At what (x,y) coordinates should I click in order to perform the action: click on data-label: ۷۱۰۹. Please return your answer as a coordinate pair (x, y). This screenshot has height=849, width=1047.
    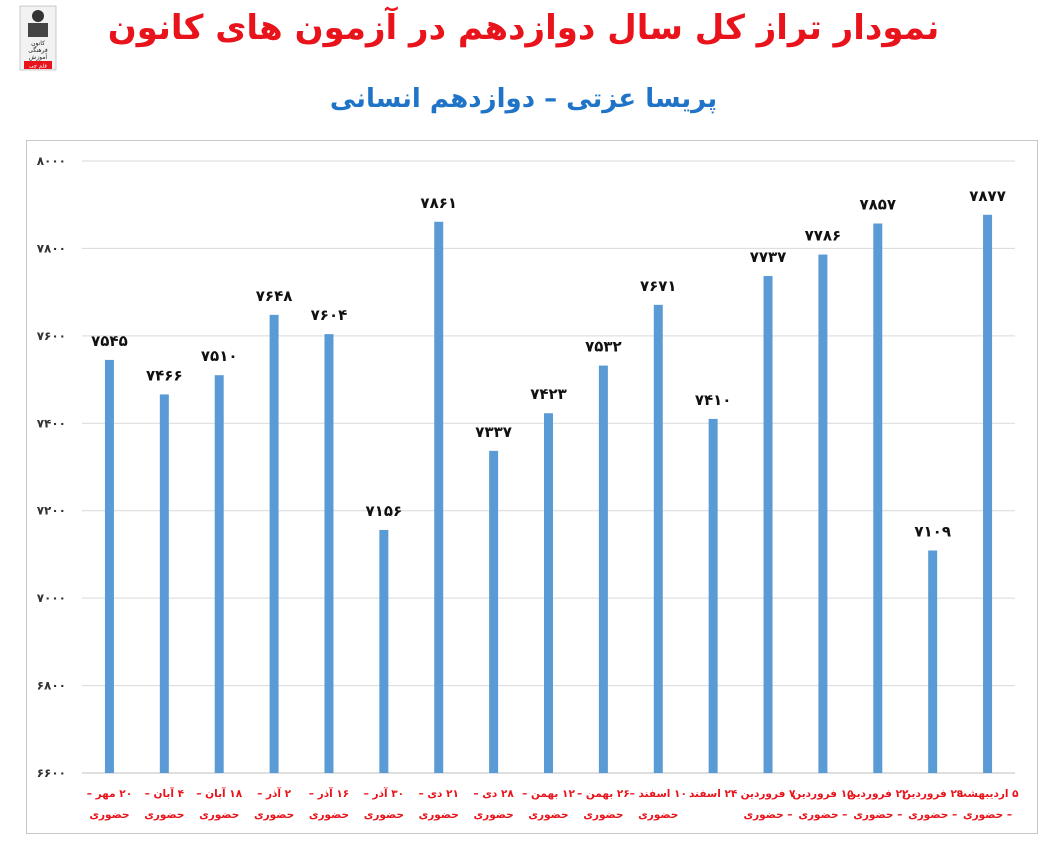
    Looking at the image, I should click on (932, 531).